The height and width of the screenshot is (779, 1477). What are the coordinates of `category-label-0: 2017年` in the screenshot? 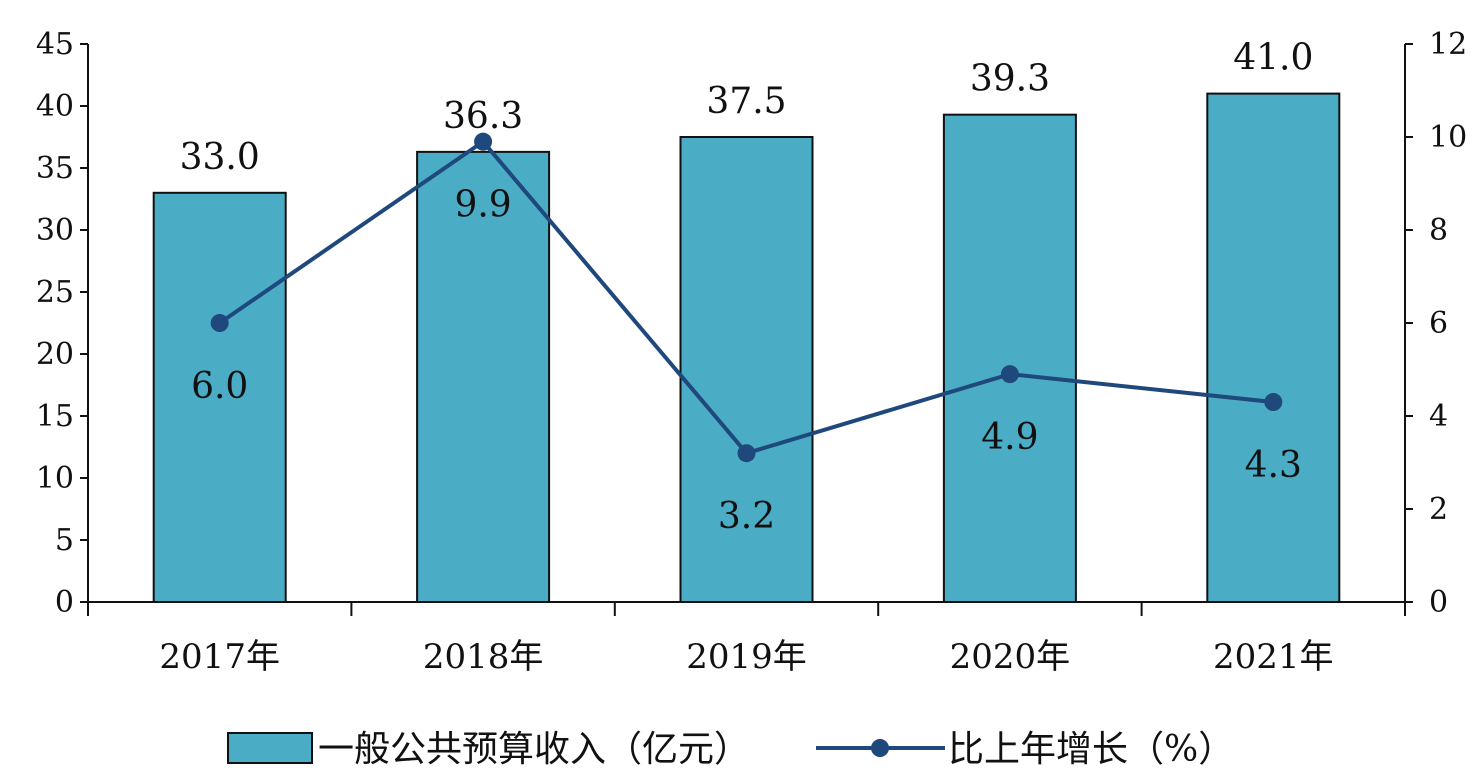 It's located at (219, 657).